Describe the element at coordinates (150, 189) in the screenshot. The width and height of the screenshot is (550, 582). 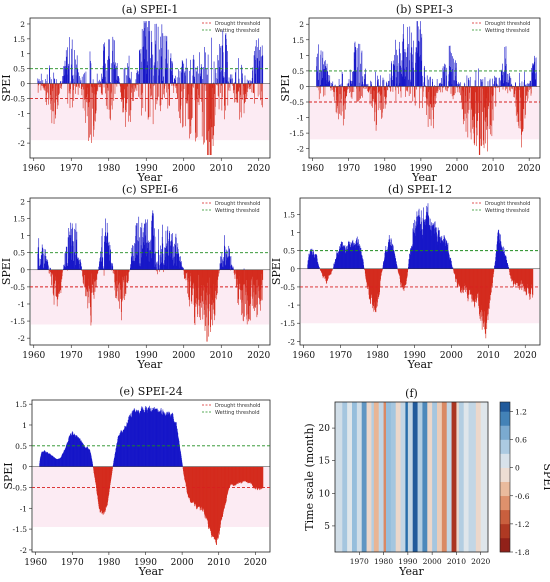
I see `panel-title: (c) SPEI-6` at that location.